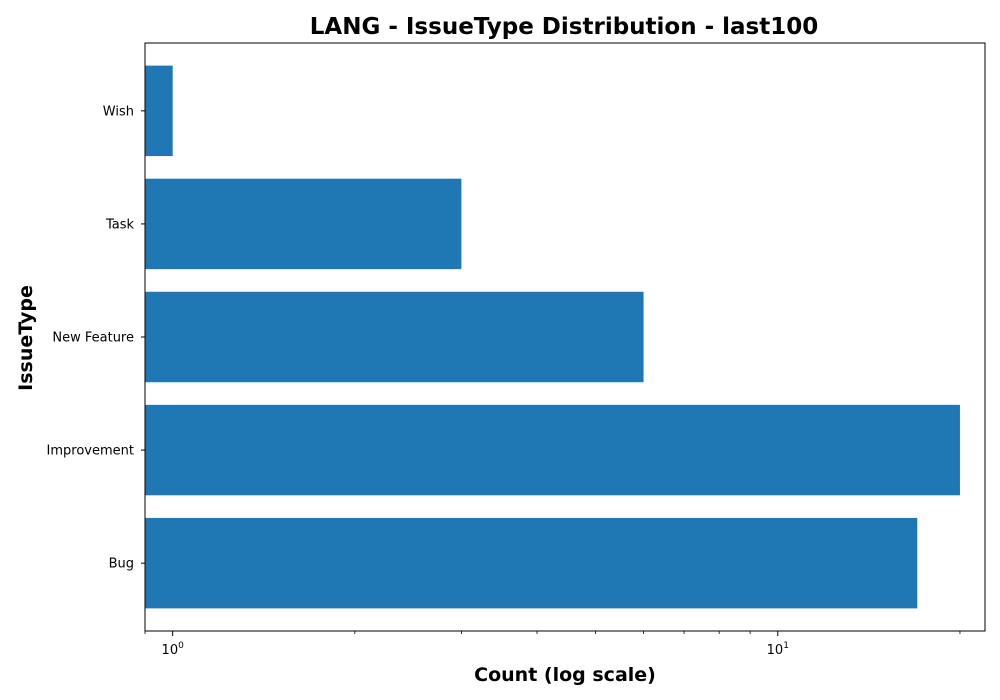  I want to click on bar-improvement, so click(552, 450).